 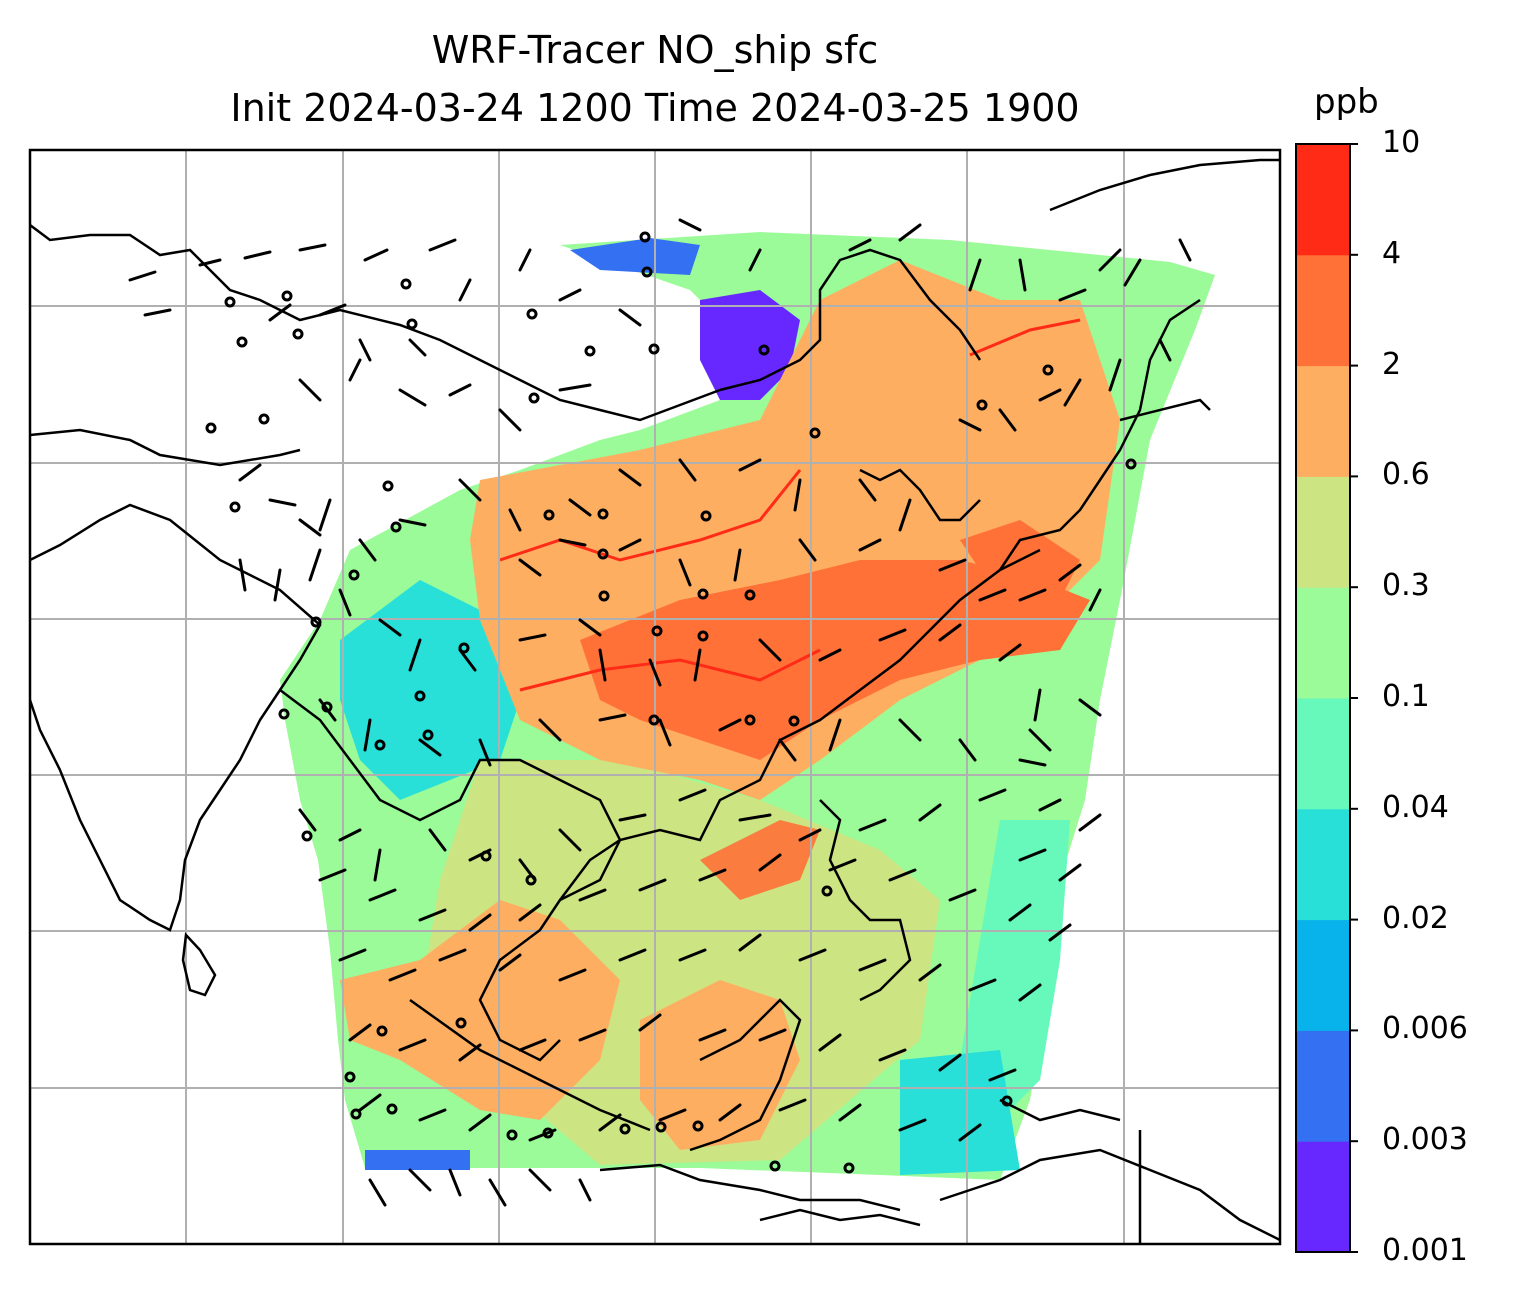 I want to click on field-cyan-south, so click(x=960, y=1112).